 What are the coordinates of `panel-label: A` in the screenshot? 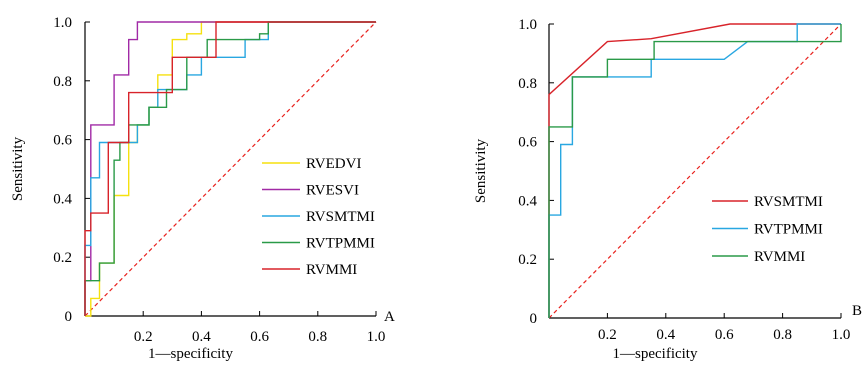 It's located at (389, 317).